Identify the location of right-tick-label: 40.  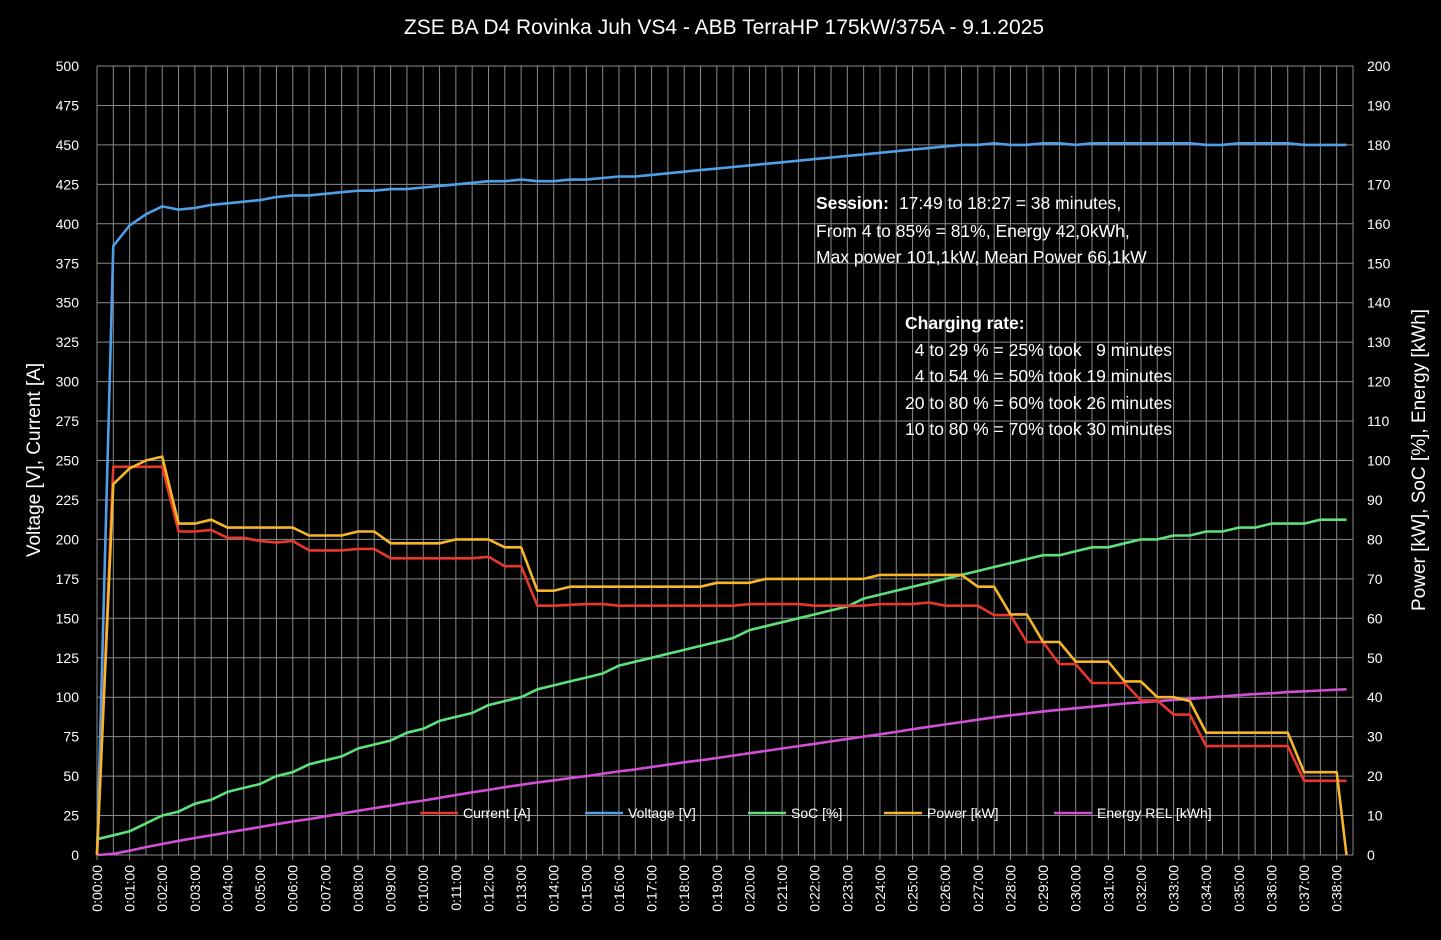
(1375, 697).